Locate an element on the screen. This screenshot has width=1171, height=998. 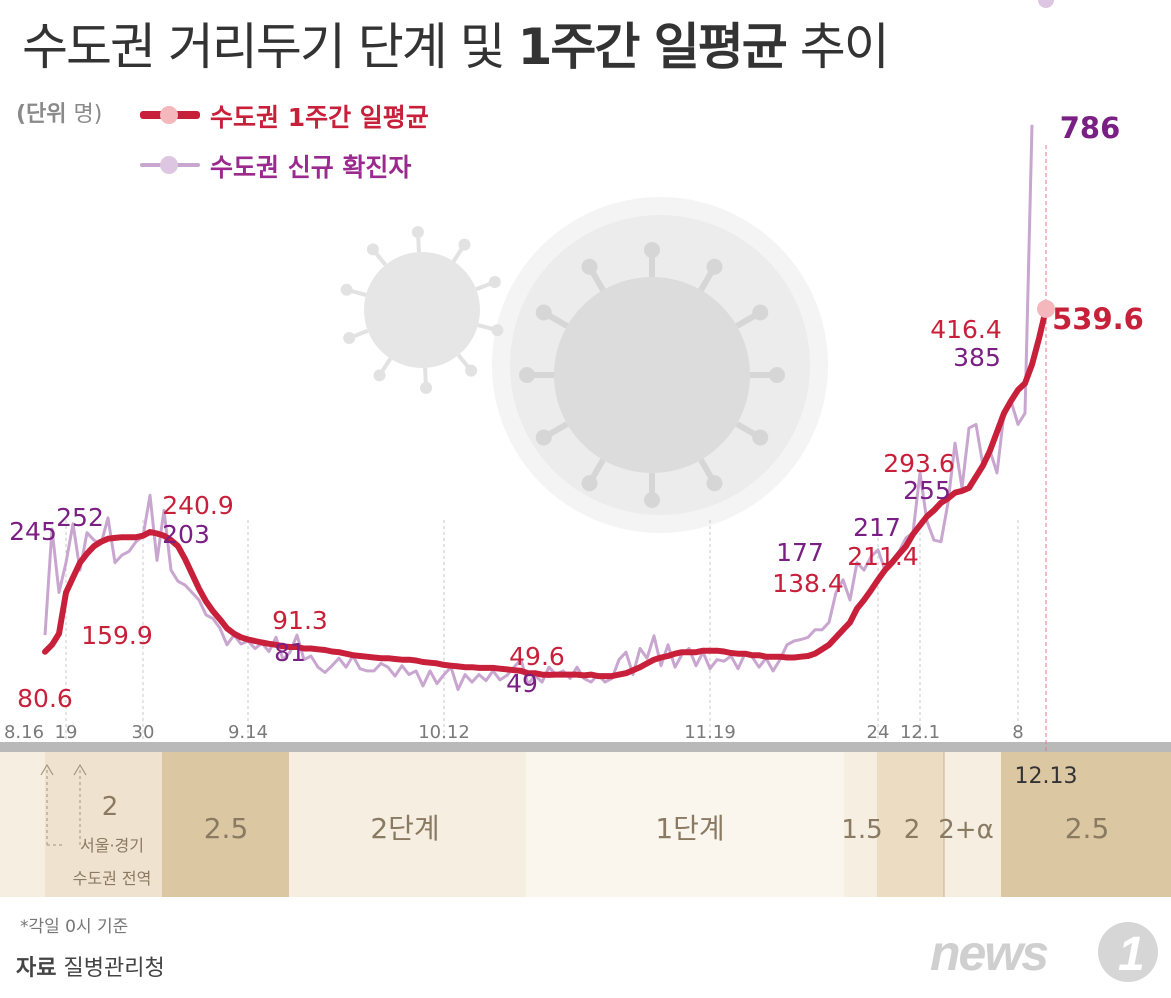
unit-label: (단위 명) is located at coordinates (59, 112).